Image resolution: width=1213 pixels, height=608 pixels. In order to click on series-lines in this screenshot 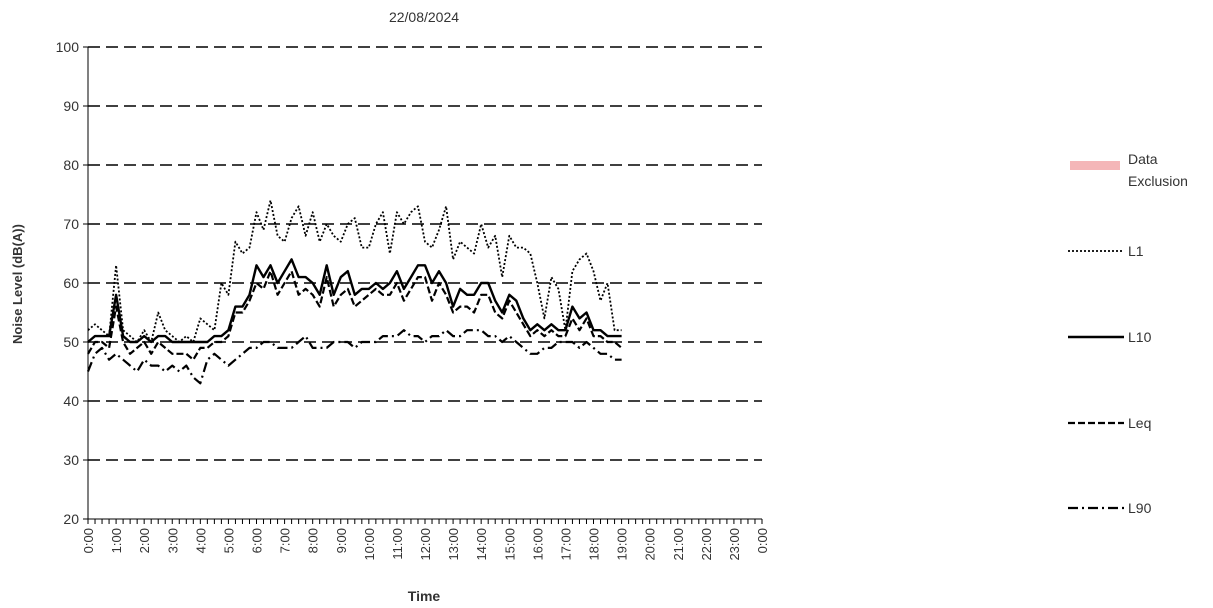, I will do `click(354, 292)`.